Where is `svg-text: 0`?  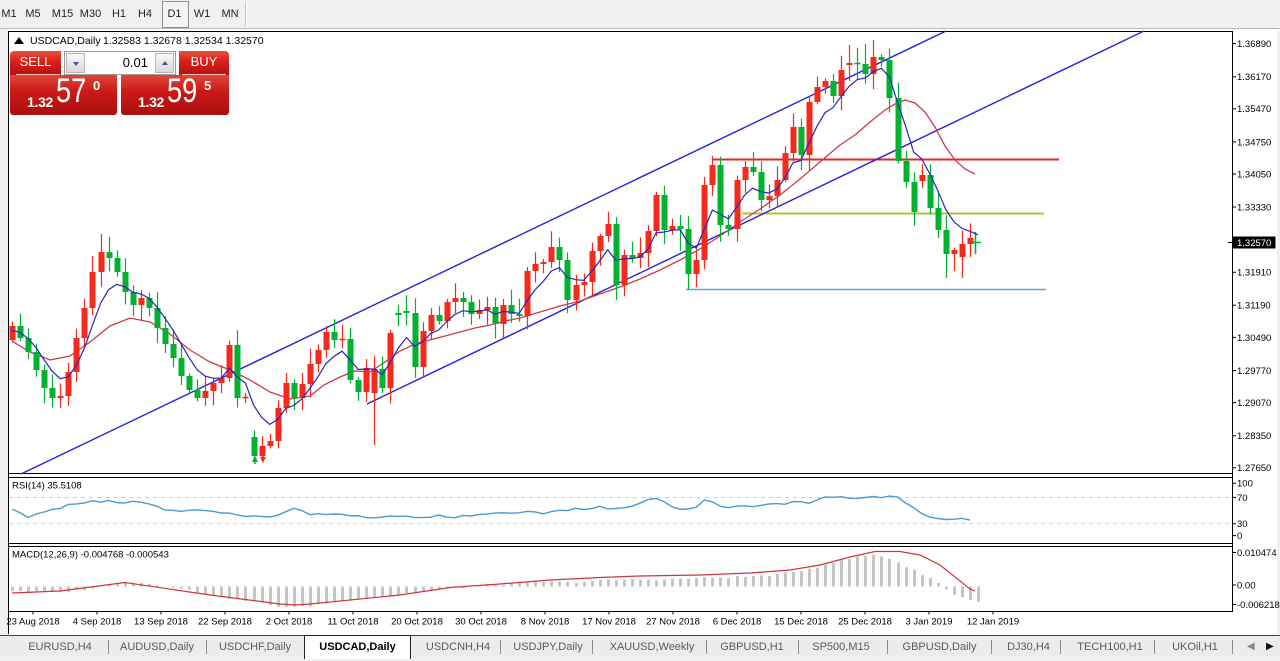 svg-text: 0 is located at coordinates (1239, 536).